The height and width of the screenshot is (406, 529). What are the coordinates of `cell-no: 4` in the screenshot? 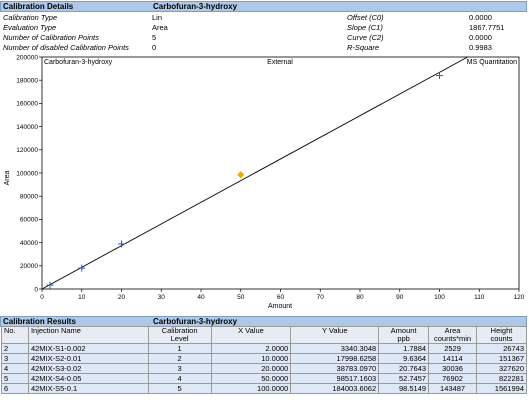 It's located at (15, 368).